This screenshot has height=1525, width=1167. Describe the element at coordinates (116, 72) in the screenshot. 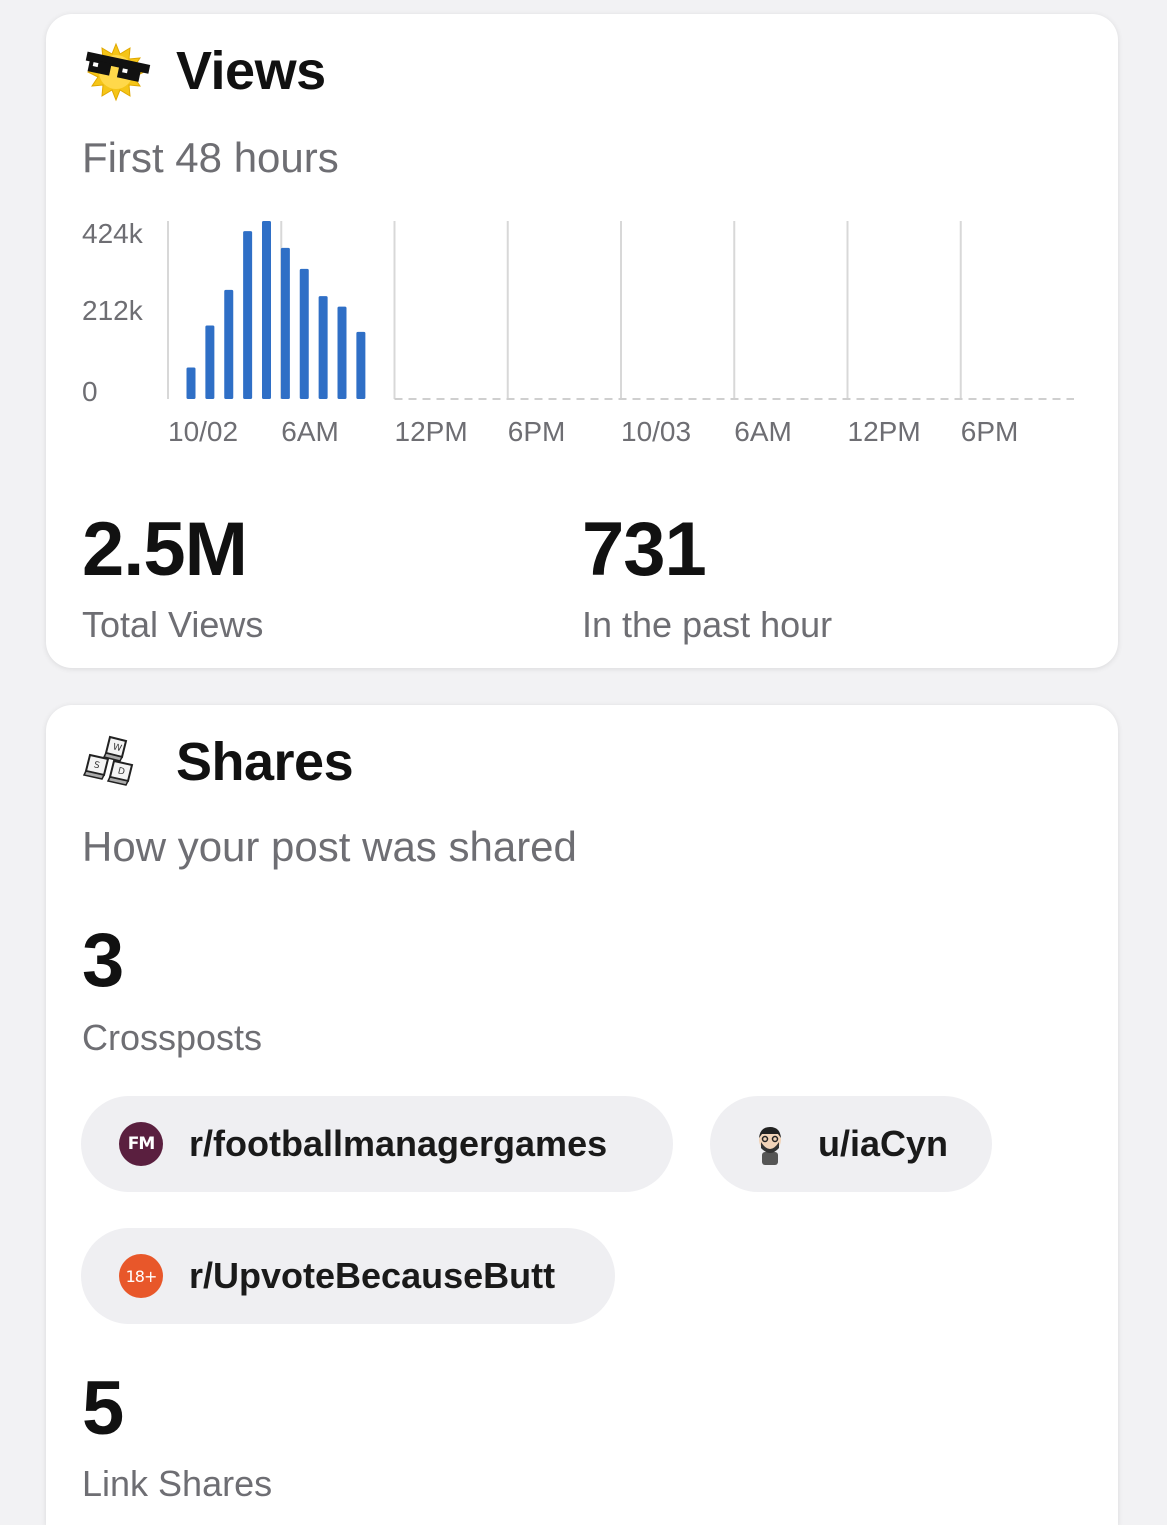

I see `sunglasses-sun-icon` at that location.